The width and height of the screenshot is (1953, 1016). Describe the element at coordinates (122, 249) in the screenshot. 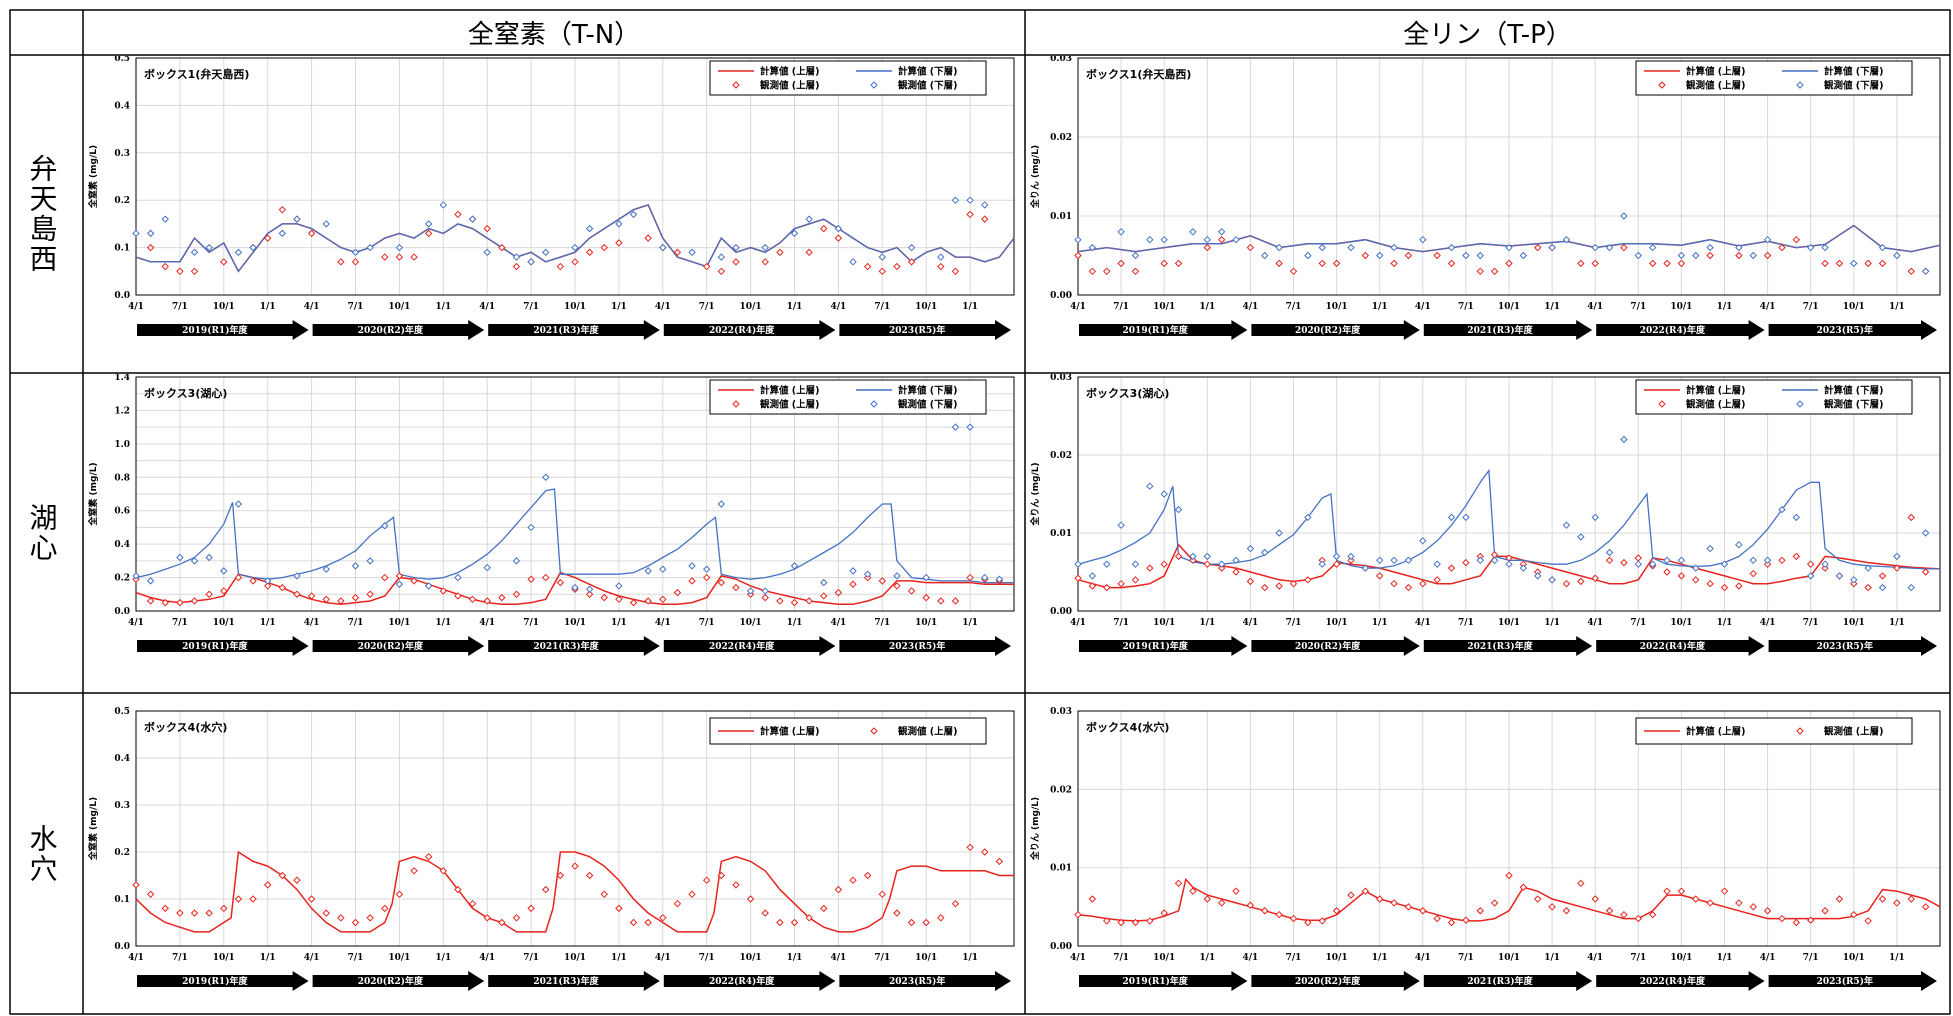

I see `y-tick-label: 0.1` at that location.